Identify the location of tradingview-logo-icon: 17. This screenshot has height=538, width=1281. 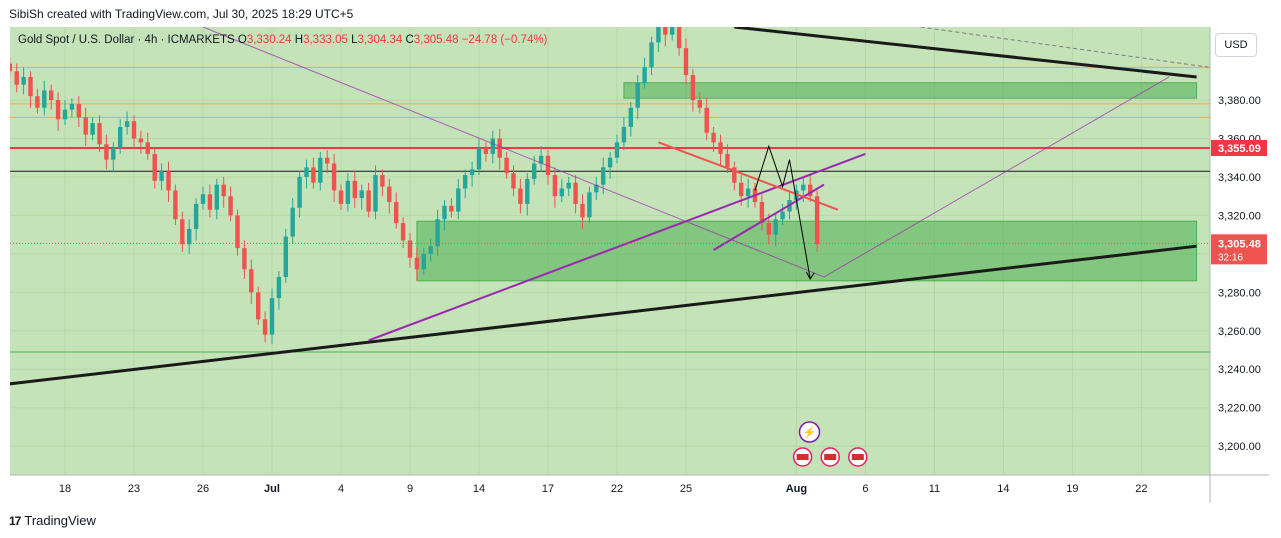
(15, 520).